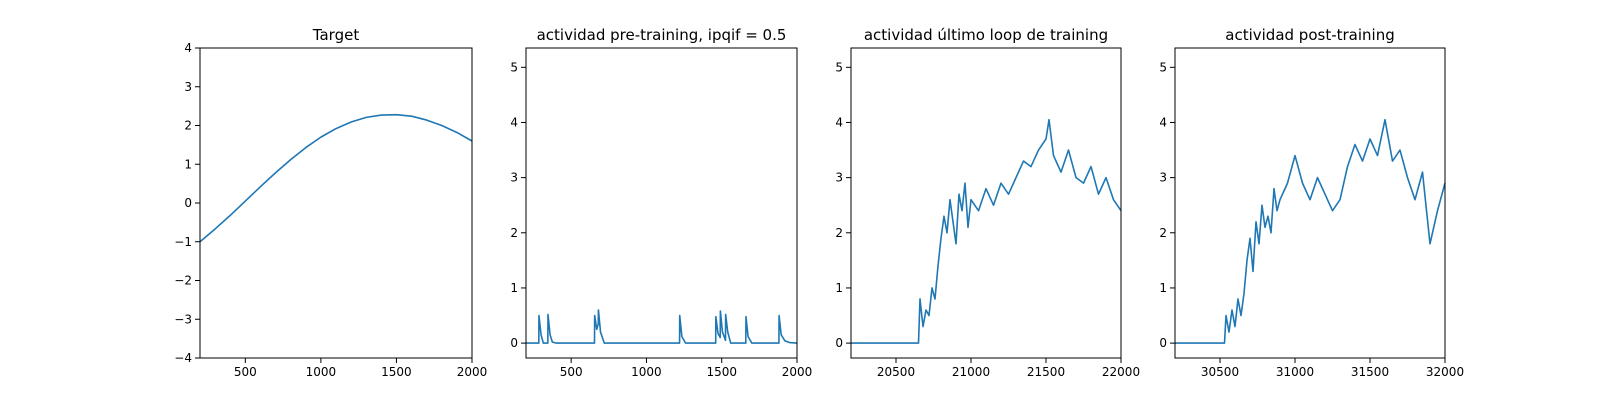 The height and width of the screenshot is (400, 1600). I want to click on x-tick-label: 30500, so click(1220, 372).